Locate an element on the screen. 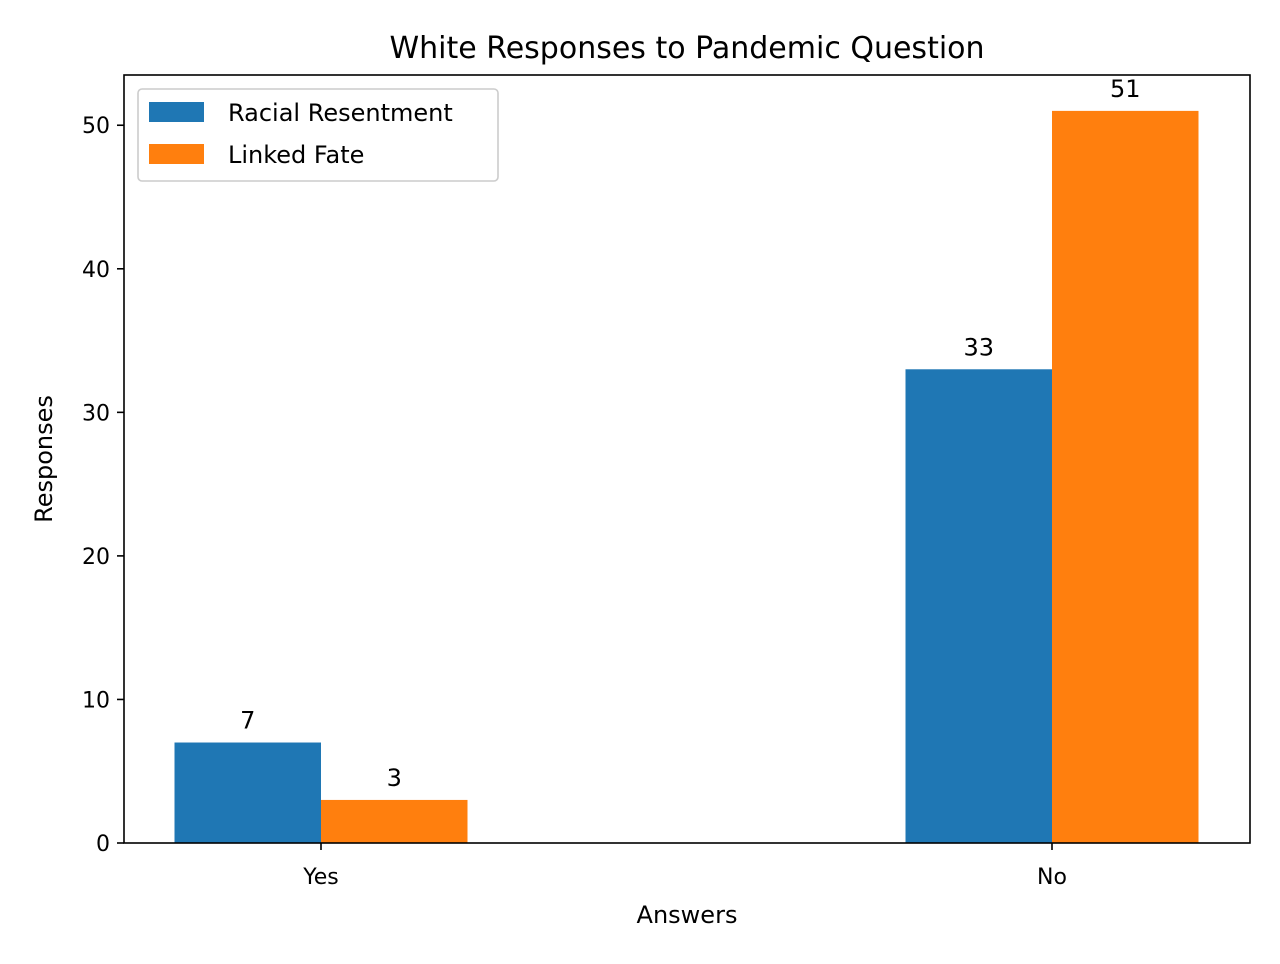  x-axis-label: Answers is located at coordinates (687, 915).